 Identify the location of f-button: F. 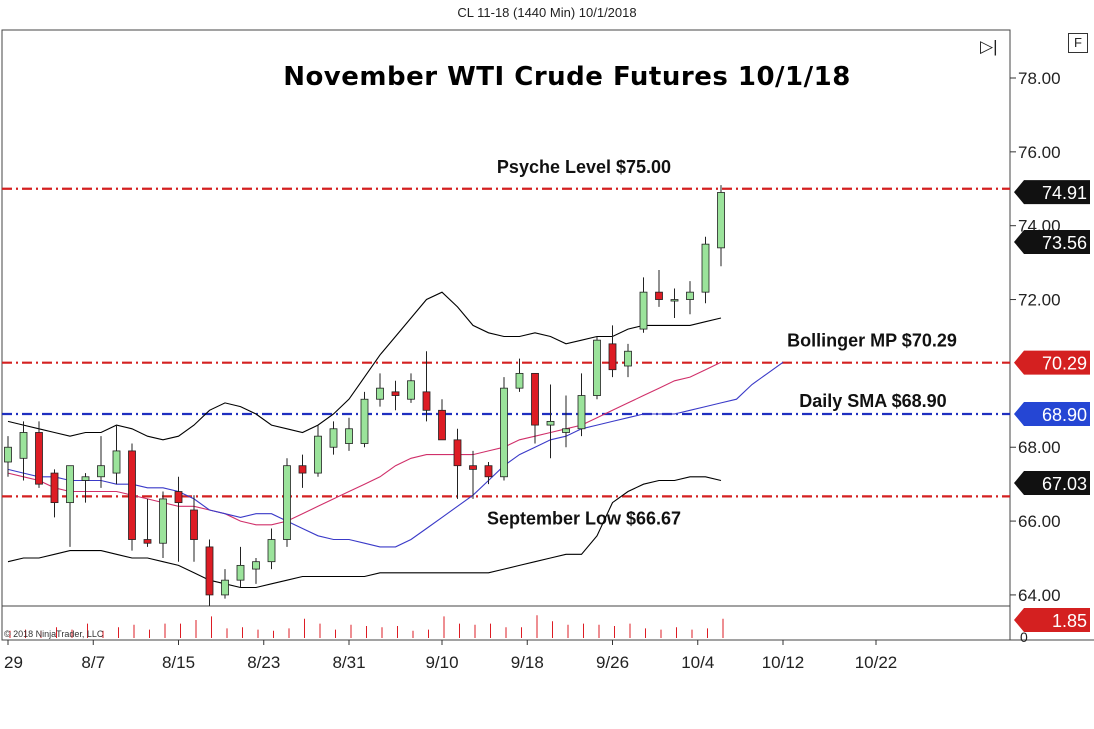
(1078, 43).